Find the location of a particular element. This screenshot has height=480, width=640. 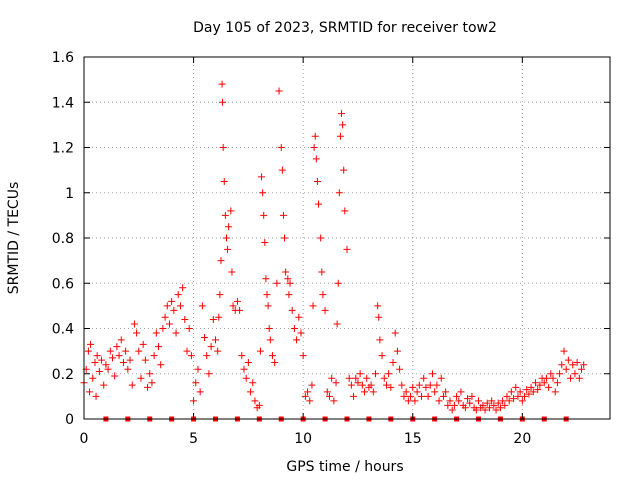

x-tick-label: 0 is located at coordinates (84, 439).